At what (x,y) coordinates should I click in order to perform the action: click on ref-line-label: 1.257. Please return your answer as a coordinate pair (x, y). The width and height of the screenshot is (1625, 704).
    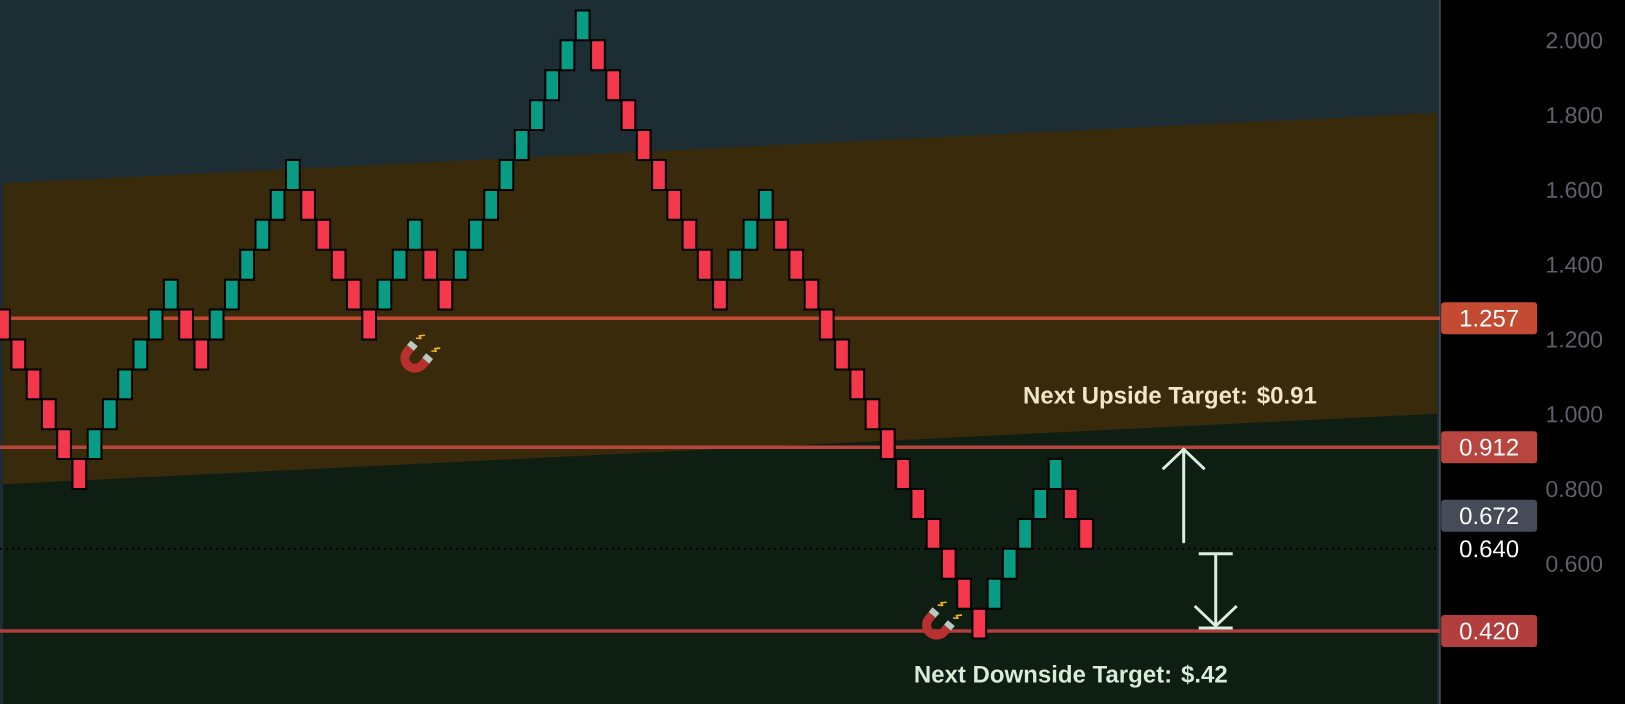
    Looking at the image, I should click on (1489, 318).